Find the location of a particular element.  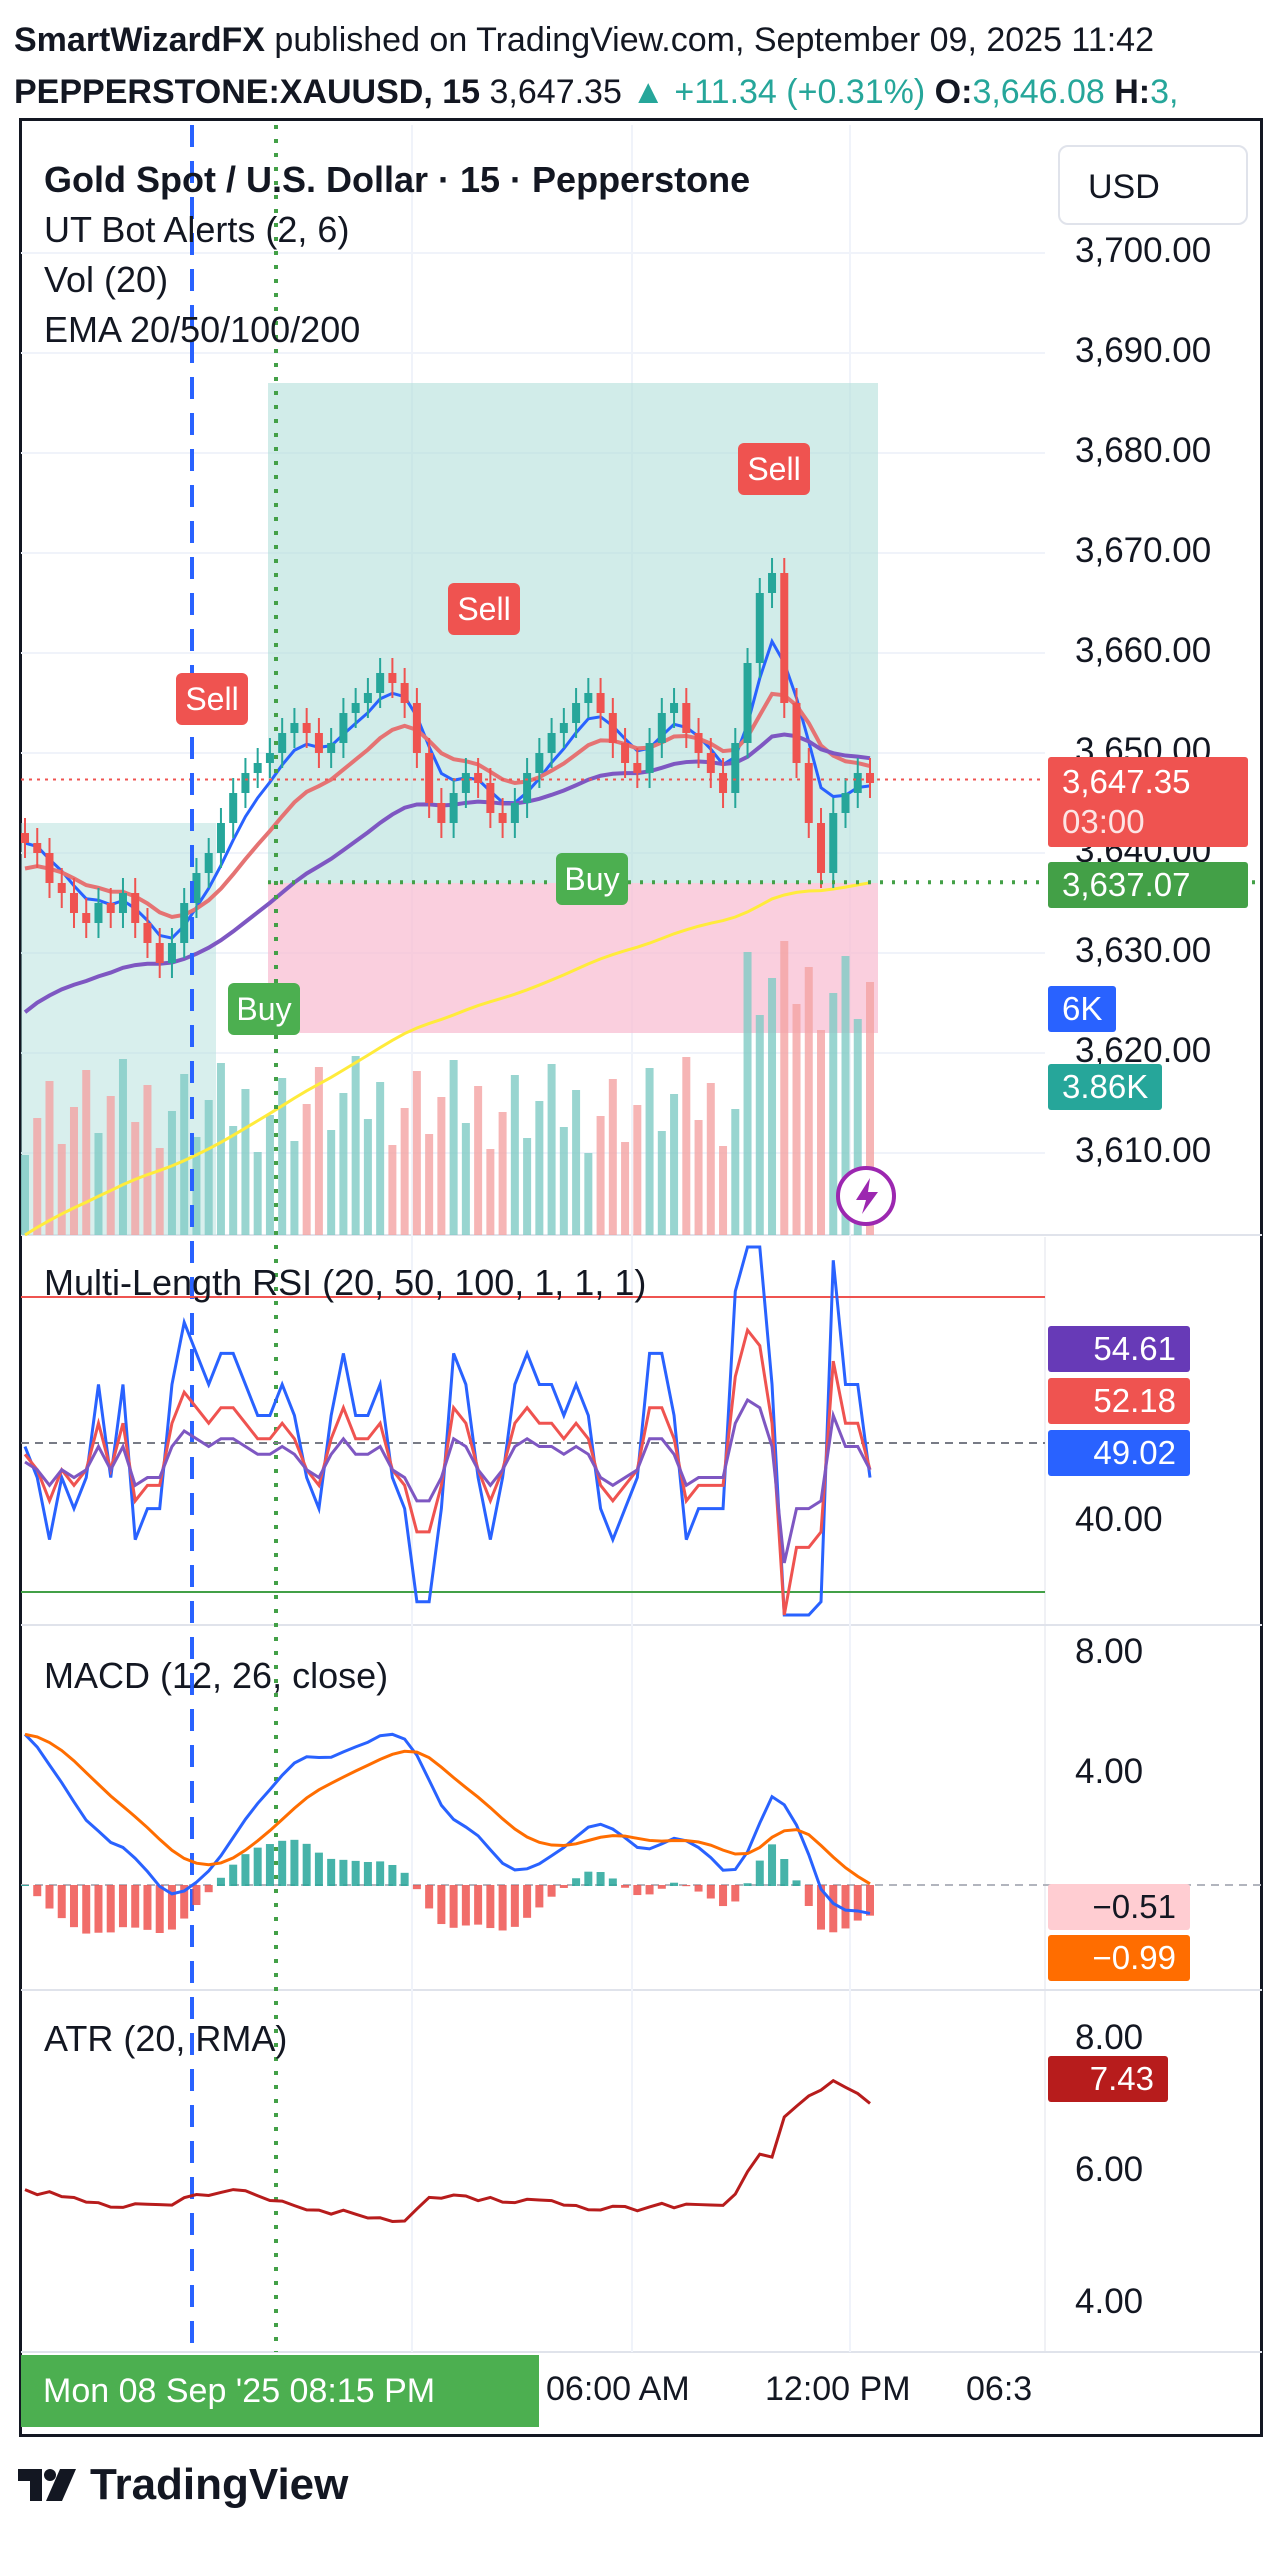

price-scale-label: 3,620.00 is located at coordinates (1143, 1050).